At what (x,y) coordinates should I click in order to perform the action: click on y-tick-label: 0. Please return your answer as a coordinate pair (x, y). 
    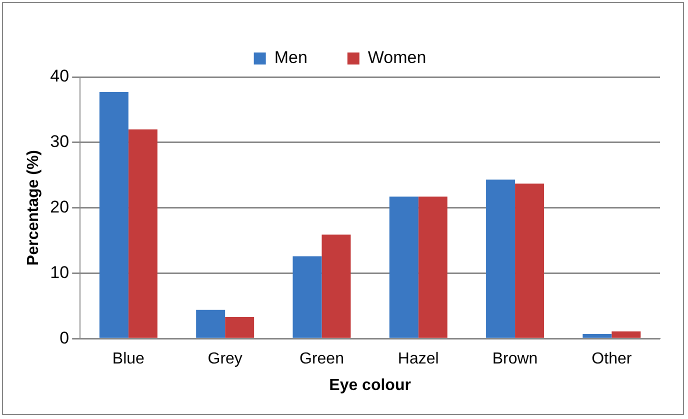
    Looking at the image, I should click on (65, 338).